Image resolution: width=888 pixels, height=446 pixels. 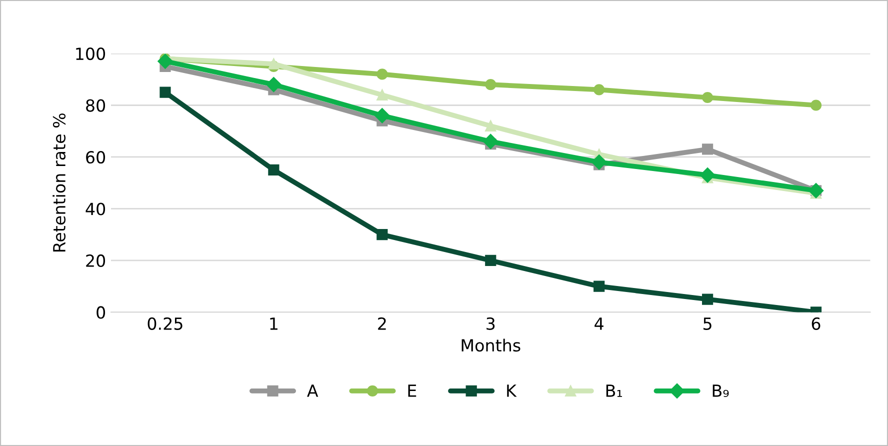 What do you see at coordinates (490, 323) in the screenshot?
I see `x-tick-label: 3` at bounding box center [490, 323].